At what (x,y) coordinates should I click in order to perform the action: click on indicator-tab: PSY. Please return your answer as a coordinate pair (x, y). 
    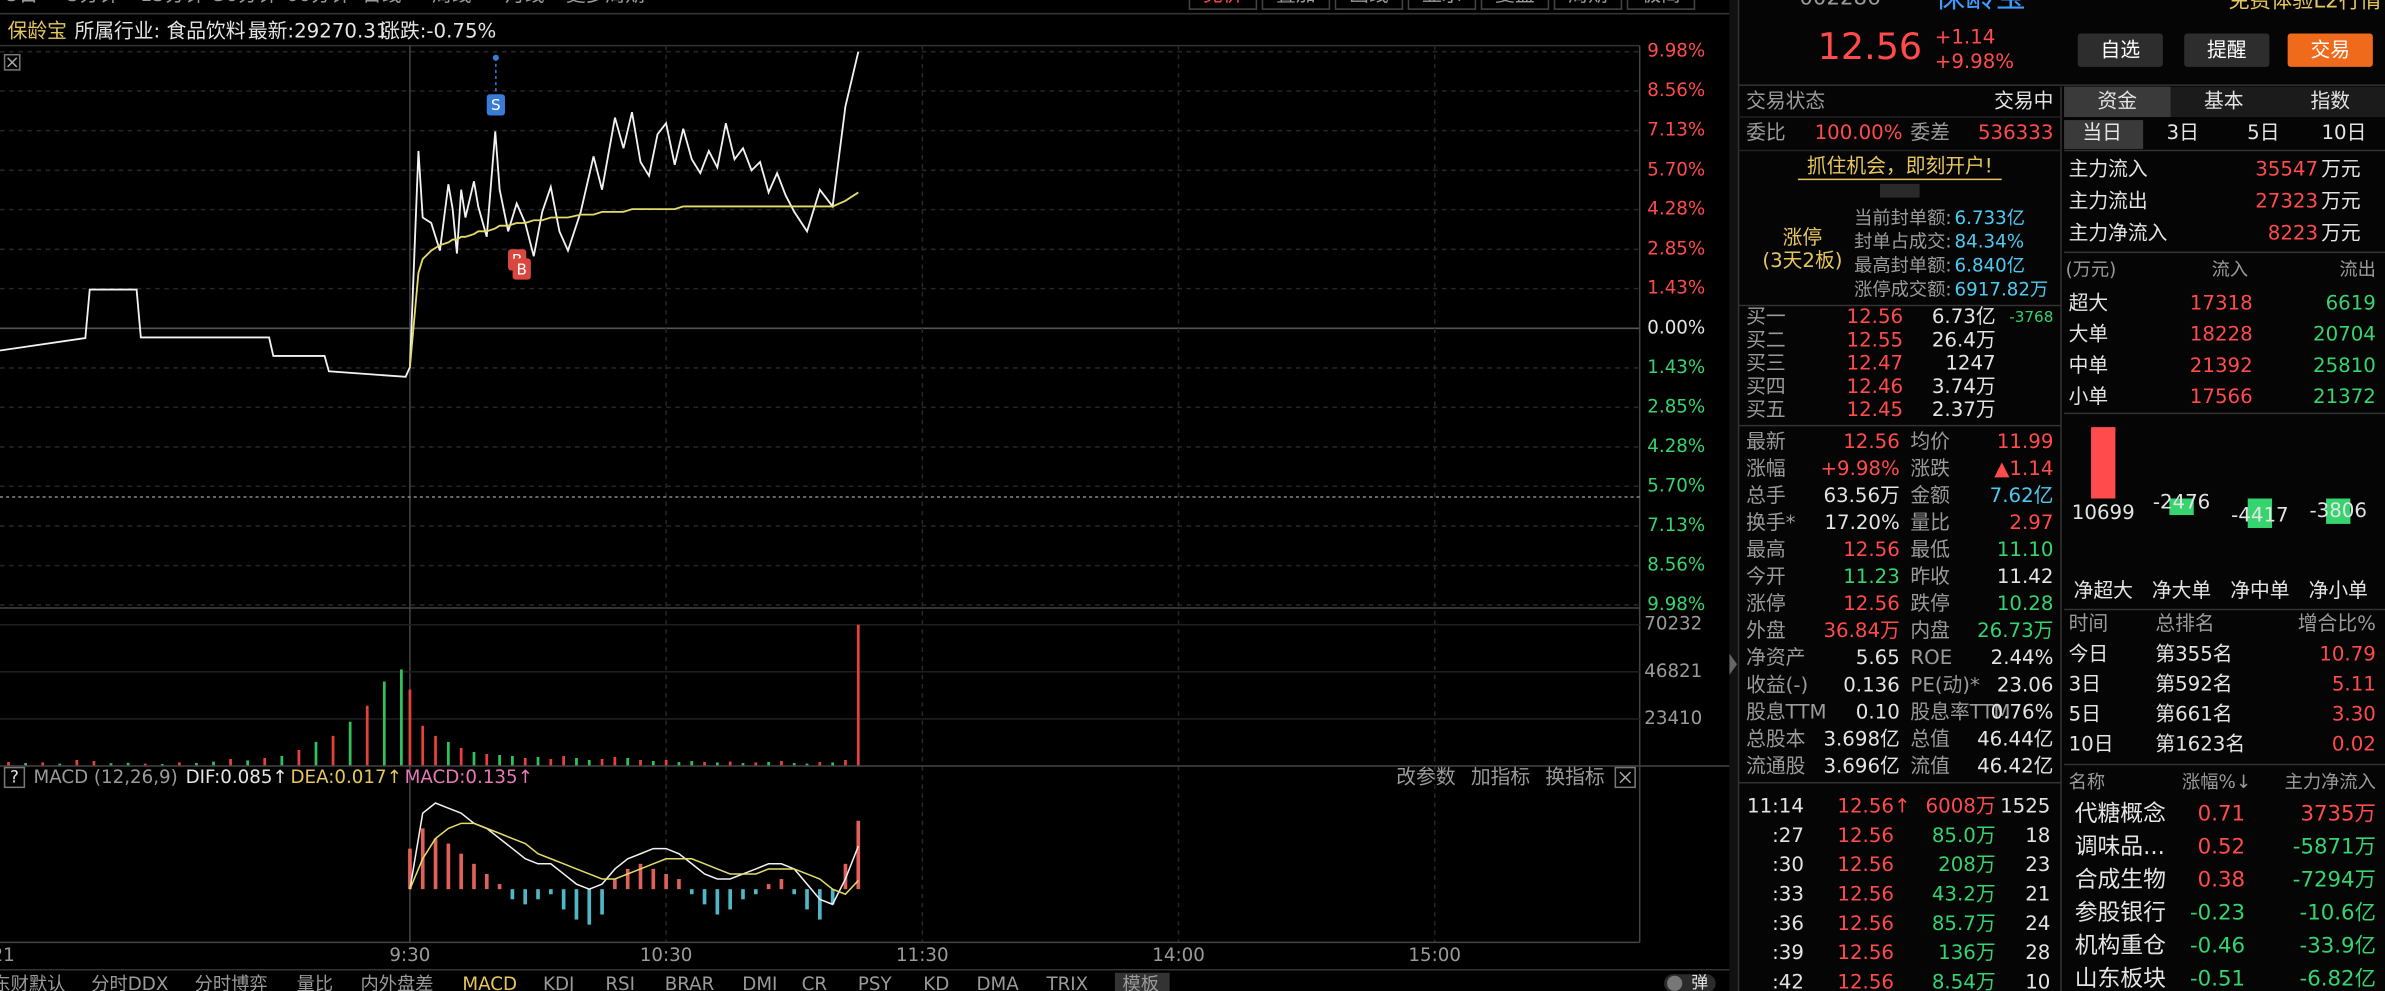
    Looking at the image, I should click on (875, 982).